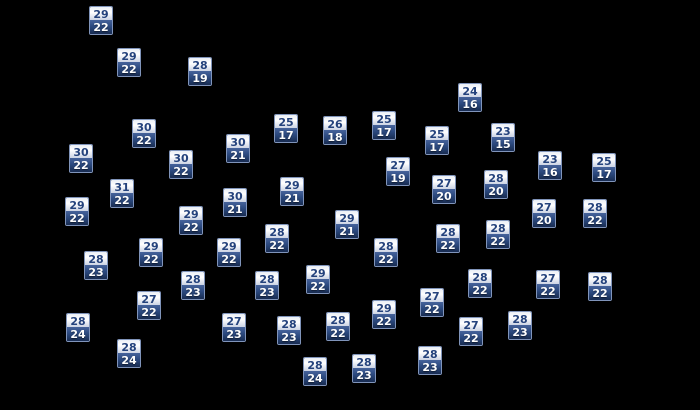 Image resolution: width=700 pixels, height=410 pixels. I want to click on temperature-badge: 24 16, so click(470, 97).